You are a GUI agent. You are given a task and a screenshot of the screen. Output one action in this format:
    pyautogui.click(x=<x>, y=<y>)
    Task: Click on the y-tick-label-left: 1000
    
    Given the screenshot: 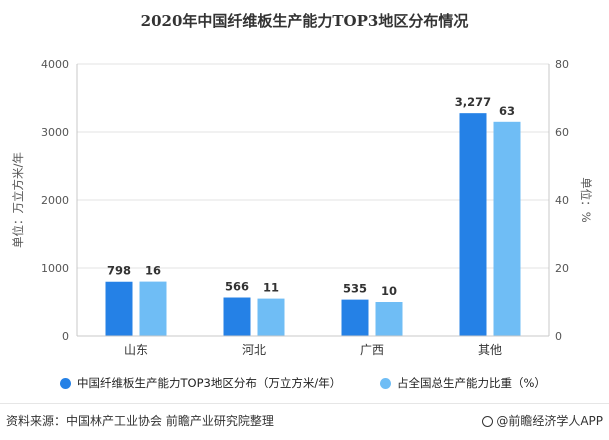 What is the action you would take?
    pyautogui.click(x=55, y=268)
    